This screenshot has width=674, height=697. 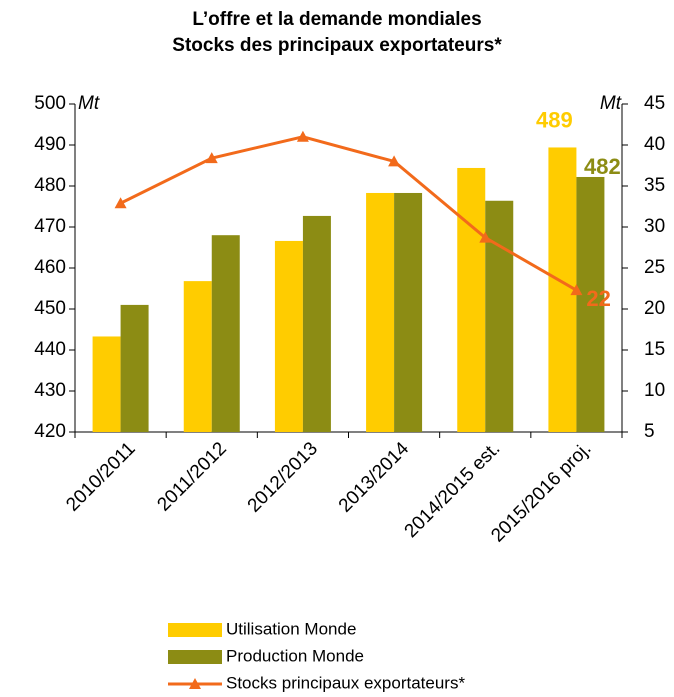 What do you see at coordinates (345, 682) in the screenshot?
I see `legend-label: Stocks principaux exportateurs*` at bounding box center [345, 682].